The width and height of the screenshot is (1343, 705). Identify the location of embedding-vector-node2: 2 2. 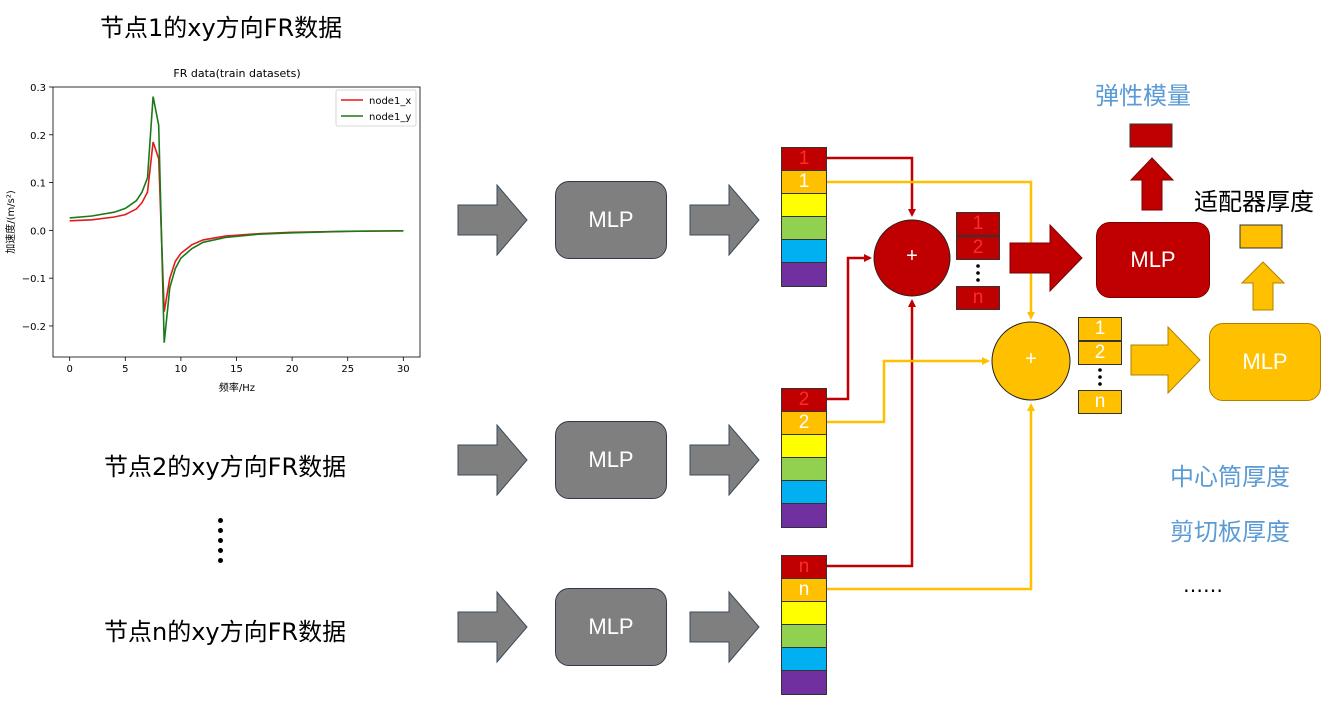
(804, 458).